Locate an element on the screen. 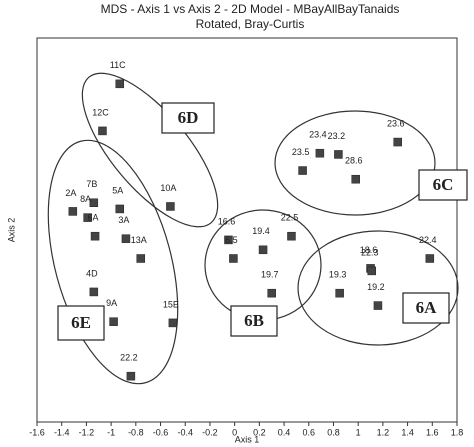 Image resolution: width=474 pixels, height=447 pixels. point-label: 22.2 is located at coordinates (129, 358).